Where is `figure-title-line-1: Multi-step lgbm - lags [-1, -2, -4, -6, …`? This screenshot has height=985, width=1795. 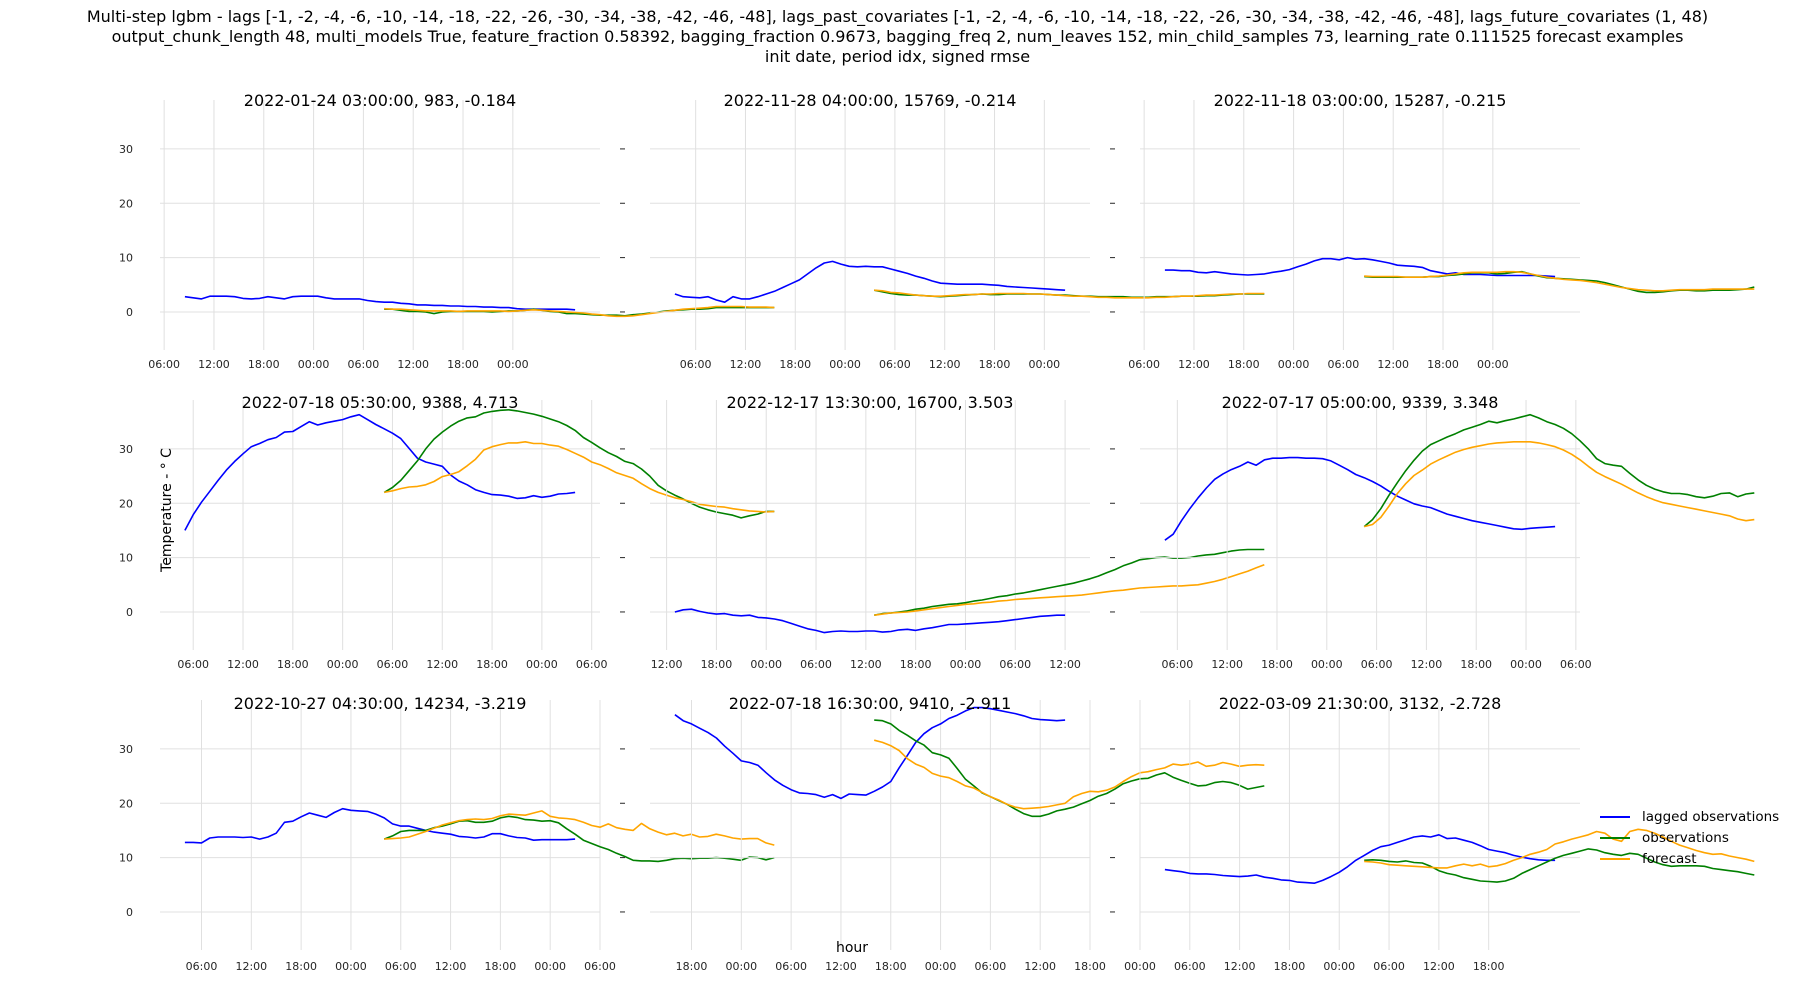 figure-title-line-1: Multi-step lgbm - lags [-1, -2, -4, -6, … is located at coordinates (897, 16).